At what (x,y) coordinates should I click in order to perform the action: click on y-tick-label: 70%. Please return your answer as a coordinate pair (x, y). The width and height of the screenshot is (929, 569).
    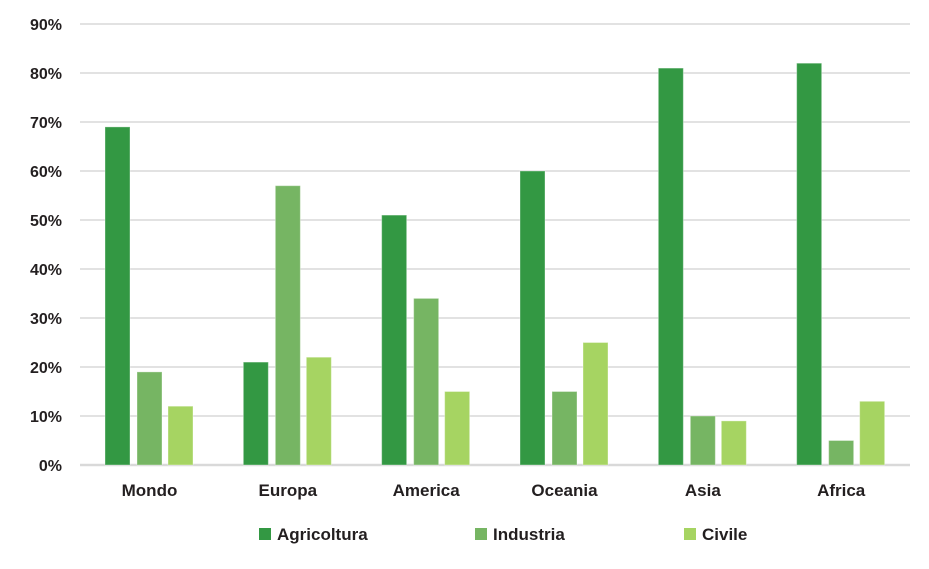
    Looking at the image, I should click on (46, 123).